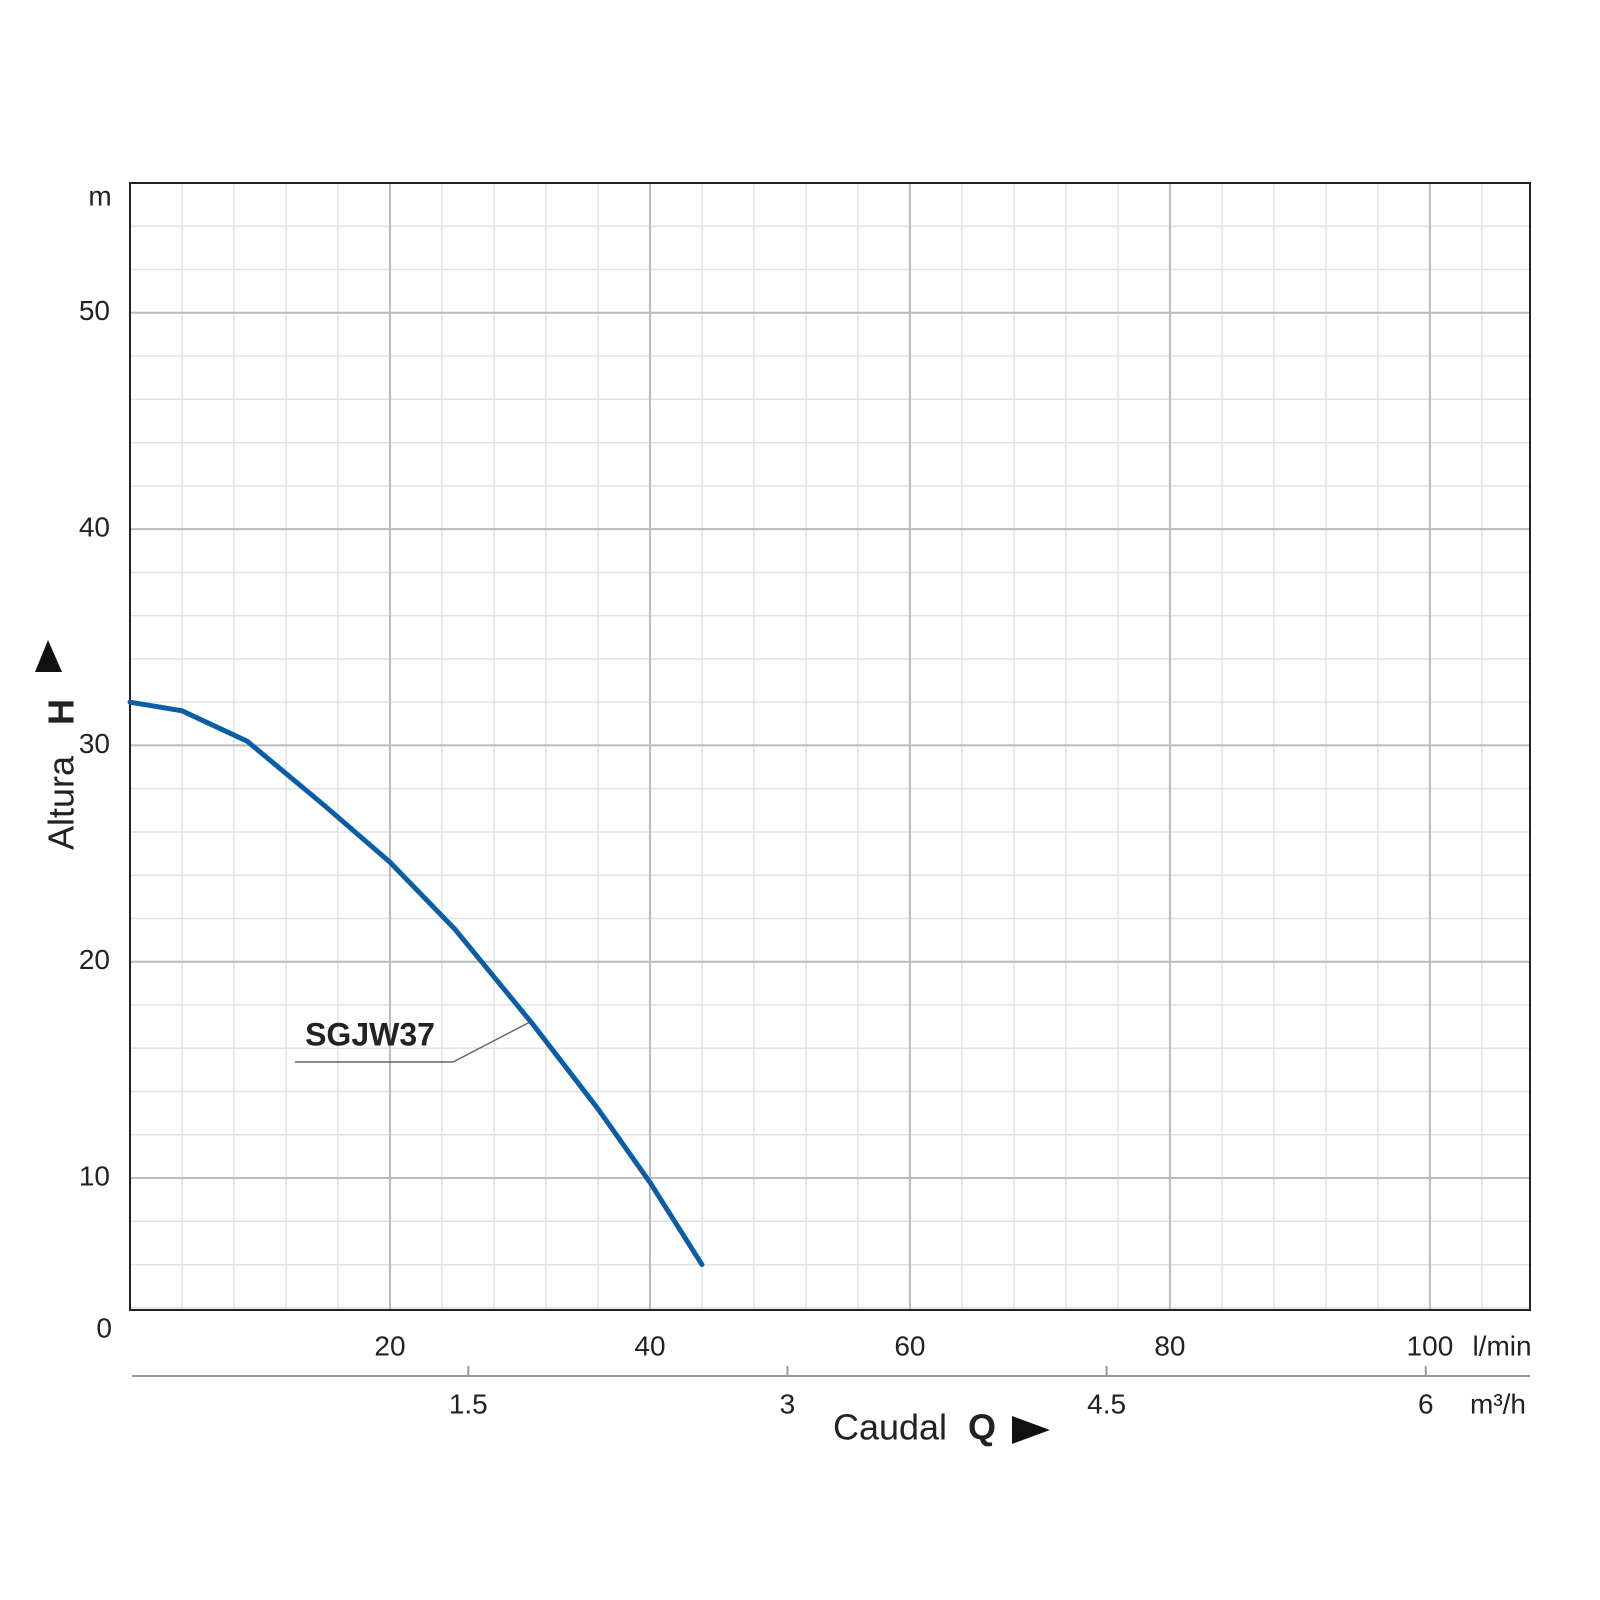 This screenshot has width=1600, height=1600. Describe the element at coordinates (370, 1034) in the screenshot. I see `series-label: SGJW37` at that location.